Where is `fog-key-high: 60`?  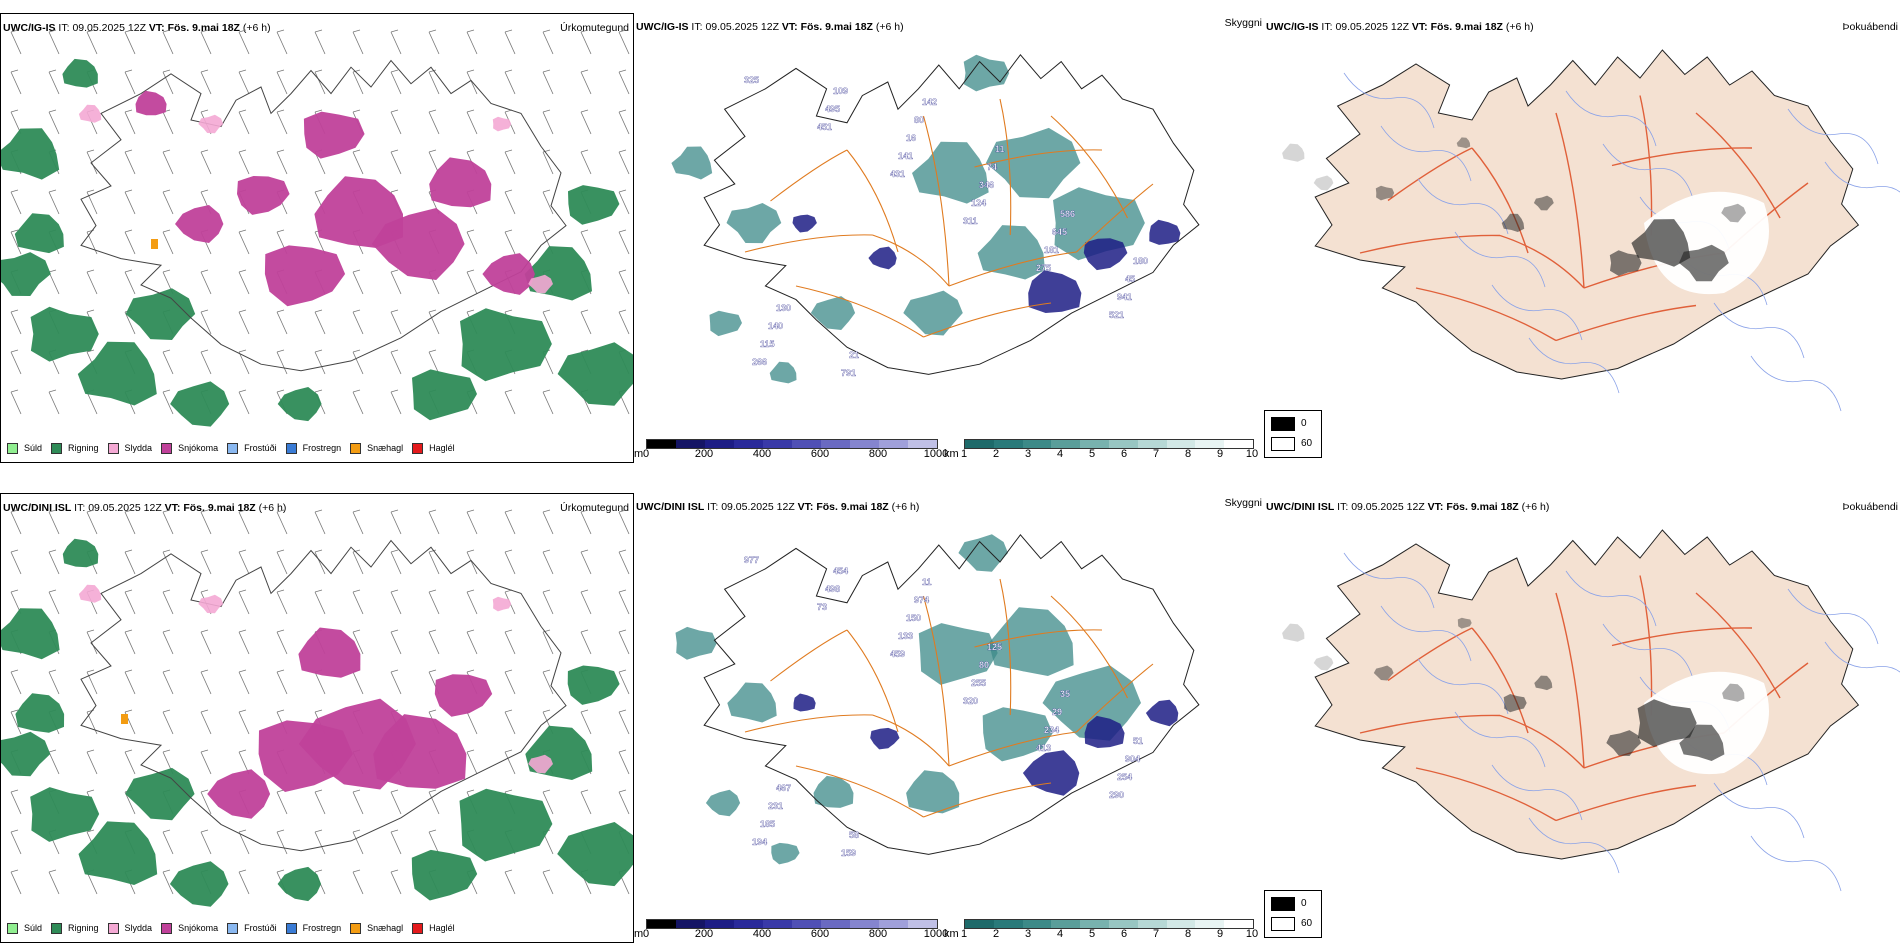
fog-key-high: 60 is located at coordinates (1307, 443).